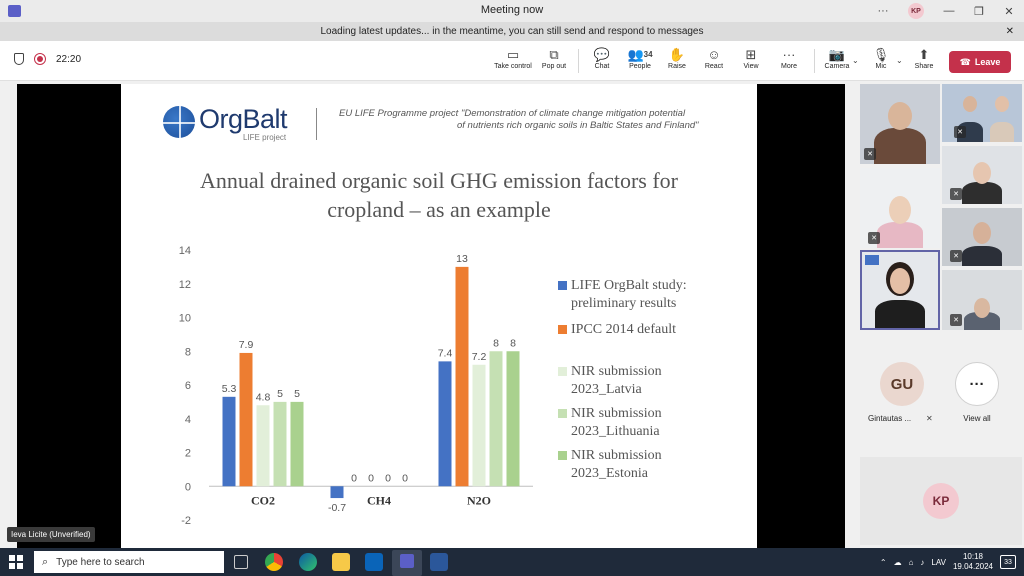 The height and width of the screenshot is (576, 1024). What do you see at coordinates (899, 60) in the screenshot?
I see `mic-chevron-down-icon: ⌄` at bounding box center [899, 60].